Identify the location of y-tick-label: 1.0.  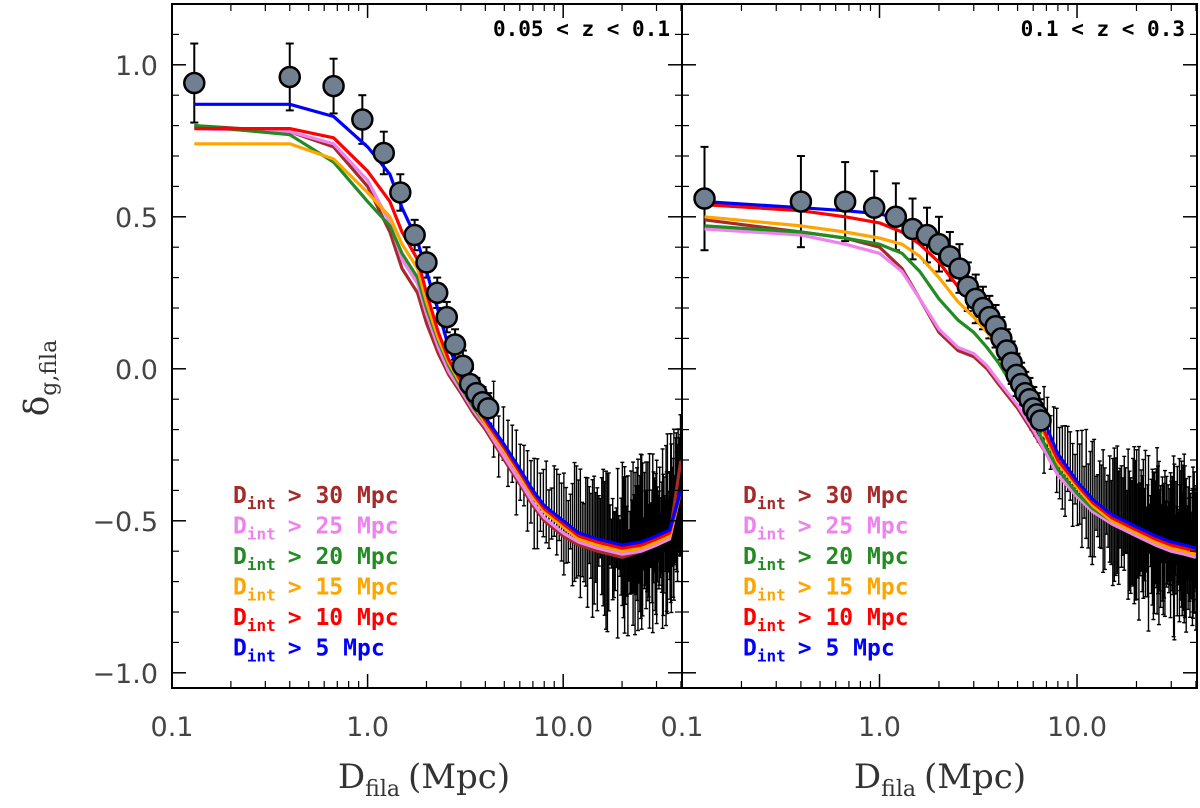
(136, 66).